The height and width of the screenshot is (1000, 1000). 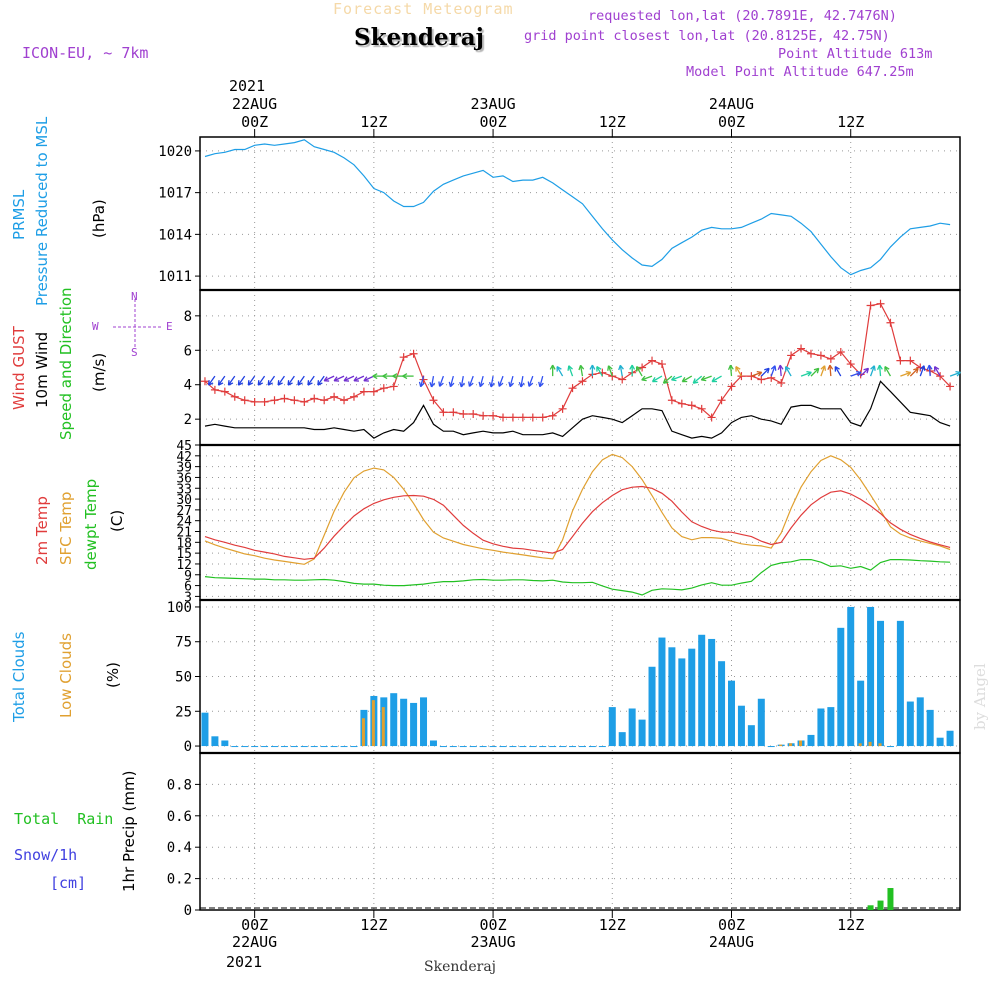 What do you see at coordinates (850, 122) in the screenshot?
I see `top-time-label: 12Z` at bounding box center [850, 122].